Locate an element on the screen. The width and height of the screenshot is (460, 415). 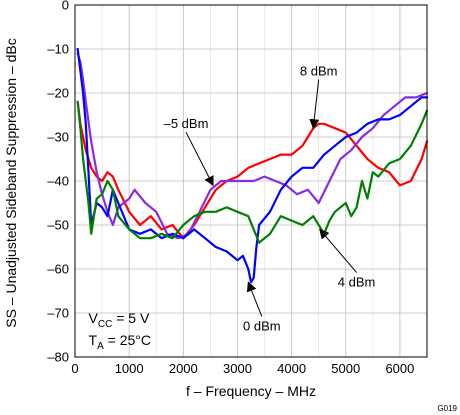
y-tick-label: –60 is located at coordinates (58, 269).